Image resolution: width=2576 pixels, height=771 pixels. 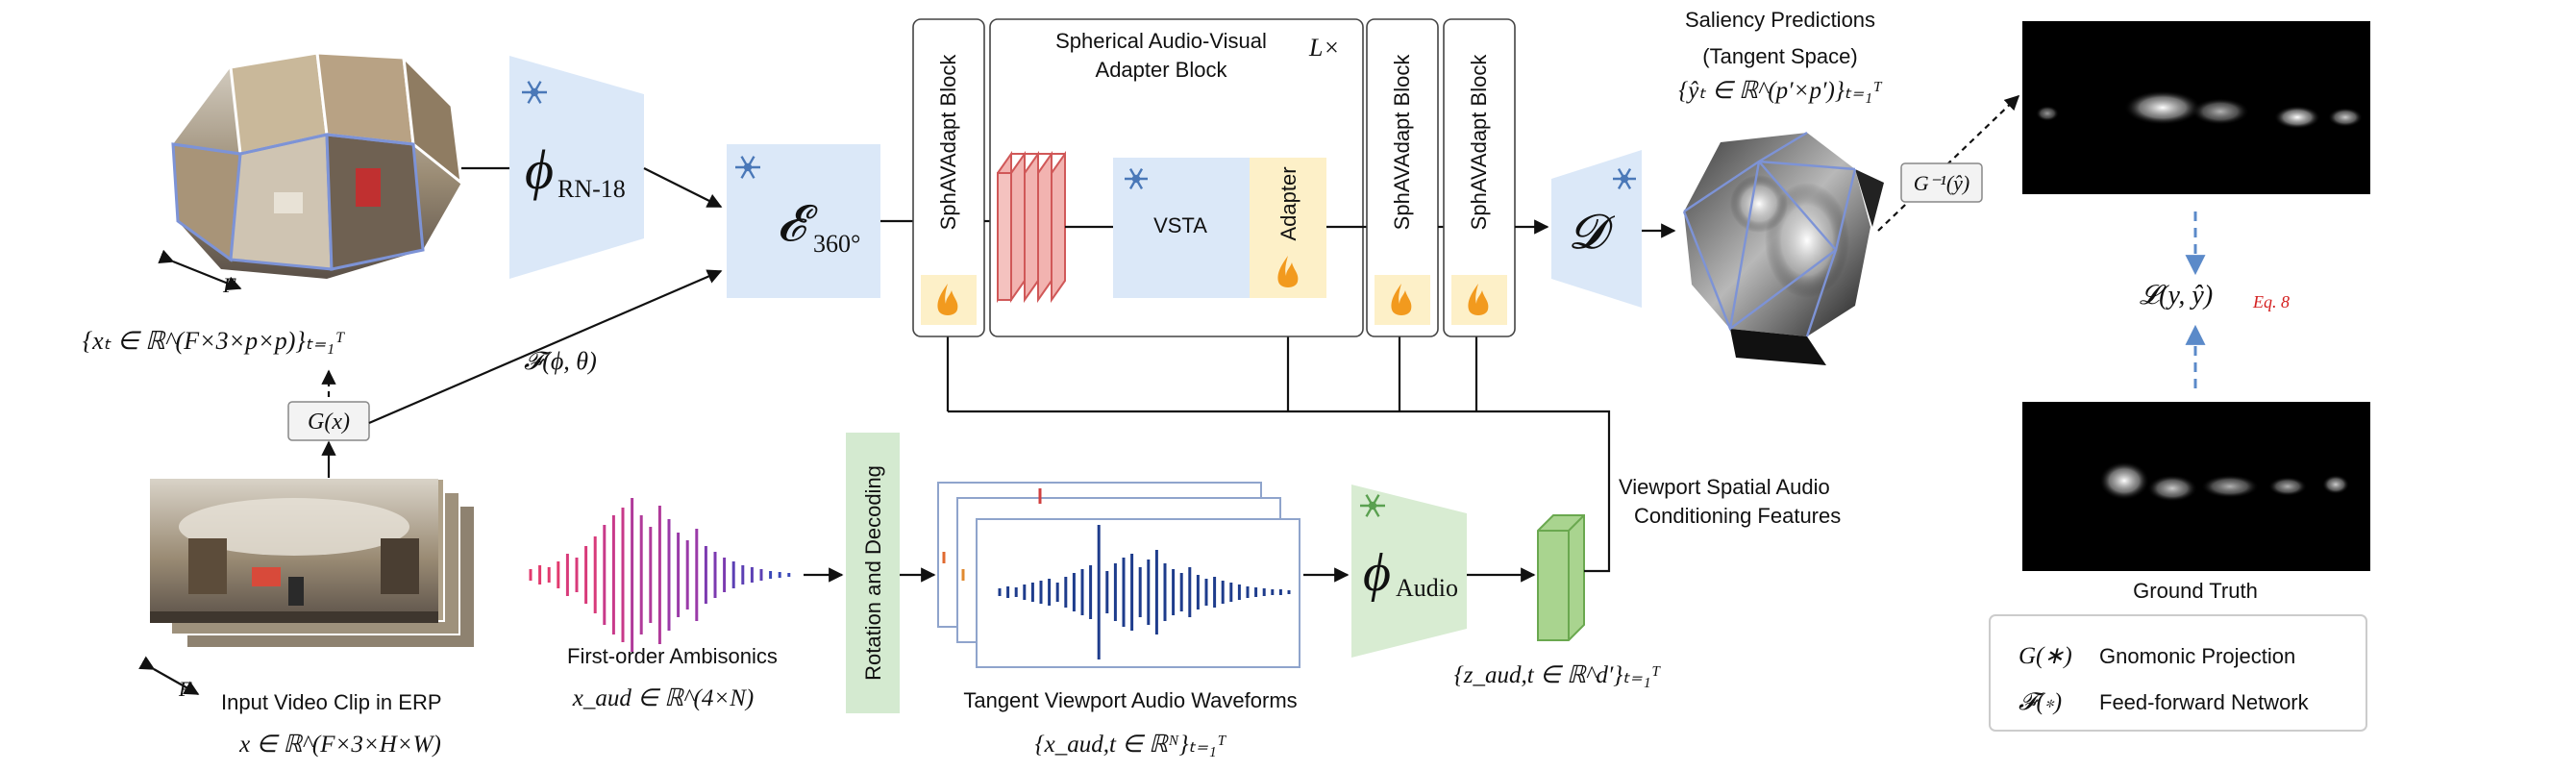 What do you see at coordinates (2271, 301) in the screenshot?
I see `loss-eq-ref: Eq. 8` at bounding box center [2271, 301].